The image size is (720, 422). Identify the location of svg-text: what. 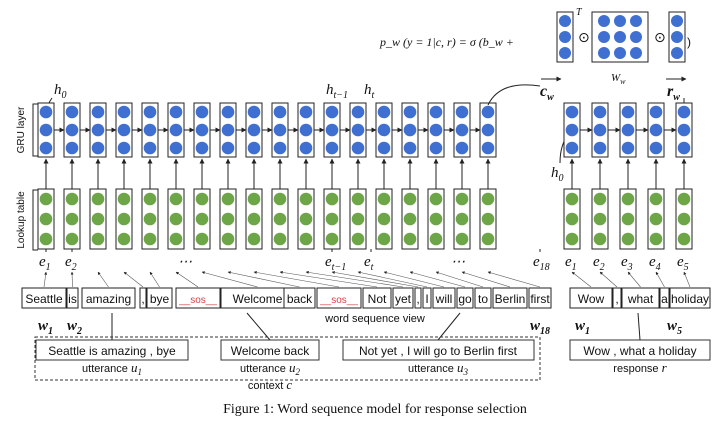
(640, 299).